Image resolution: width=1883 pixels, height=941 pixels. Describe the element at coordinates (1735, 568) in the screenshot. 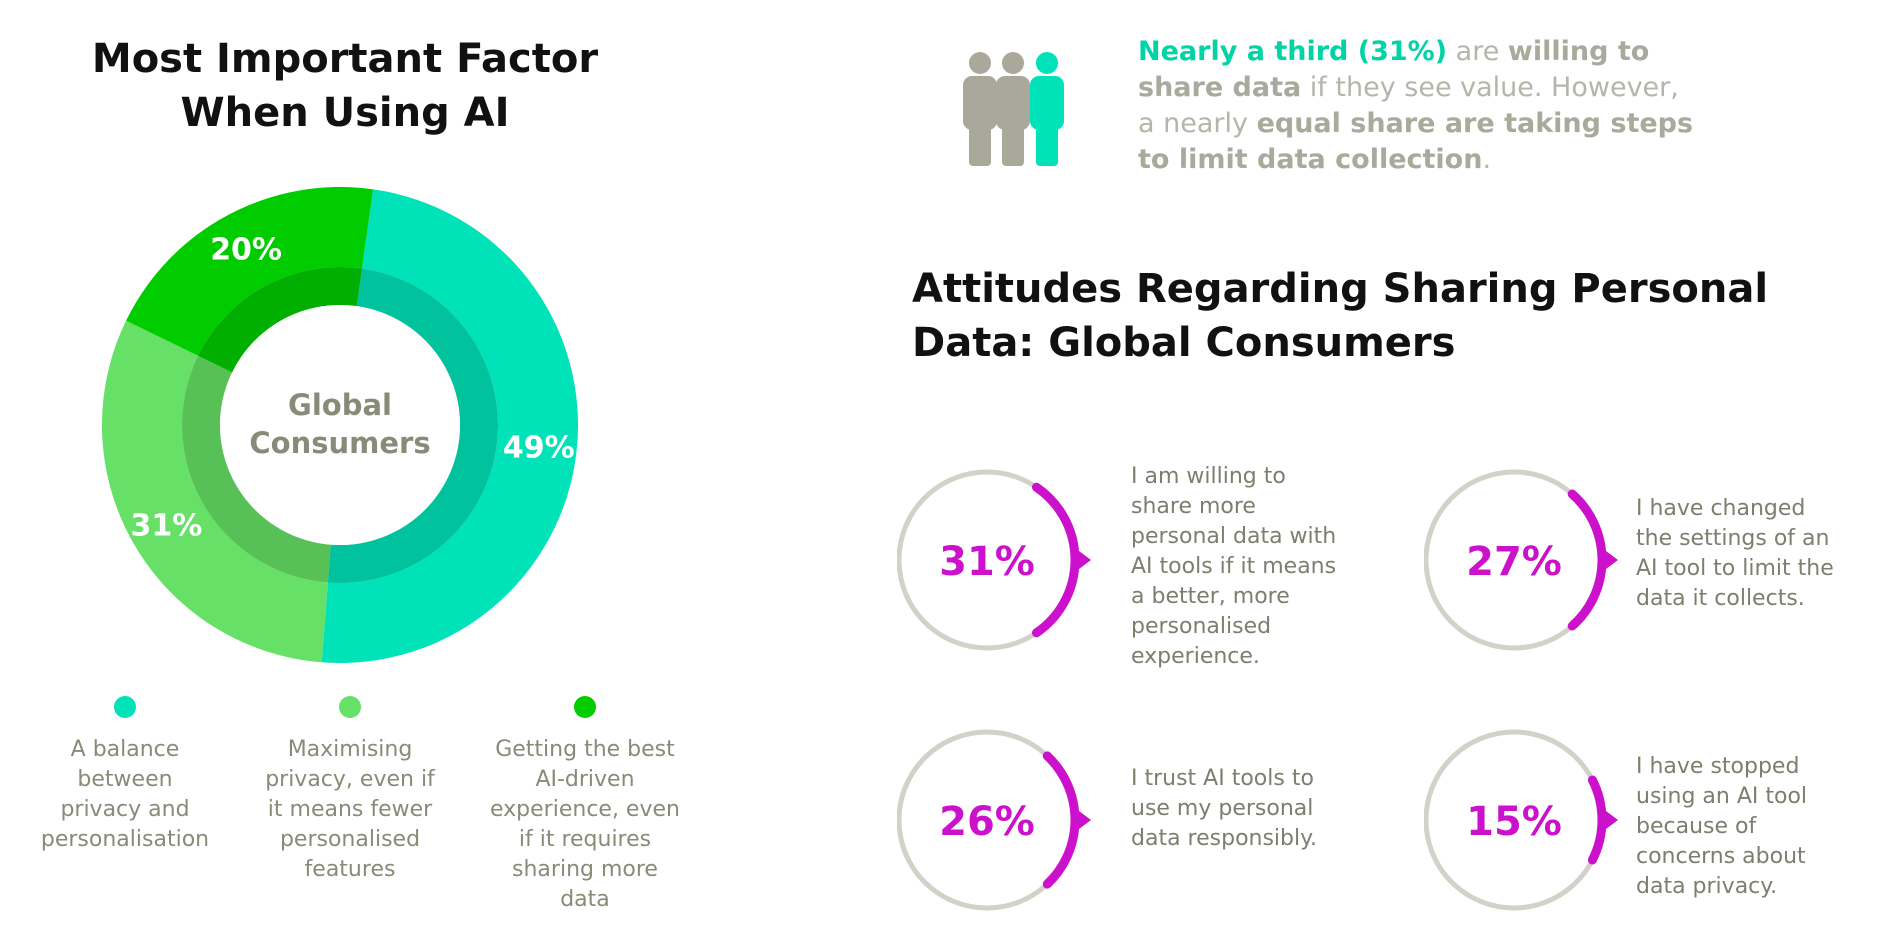

I see `stat-description-line: AI tool to limit the` at that location.